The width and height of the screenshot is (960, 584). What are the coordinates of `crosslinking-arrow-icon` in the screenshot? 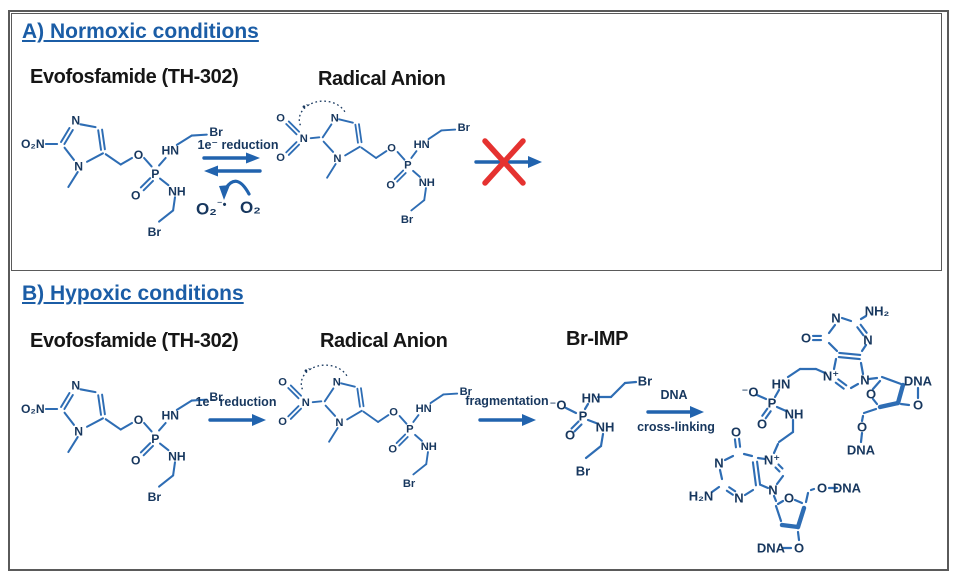 It's located at (675, 412).